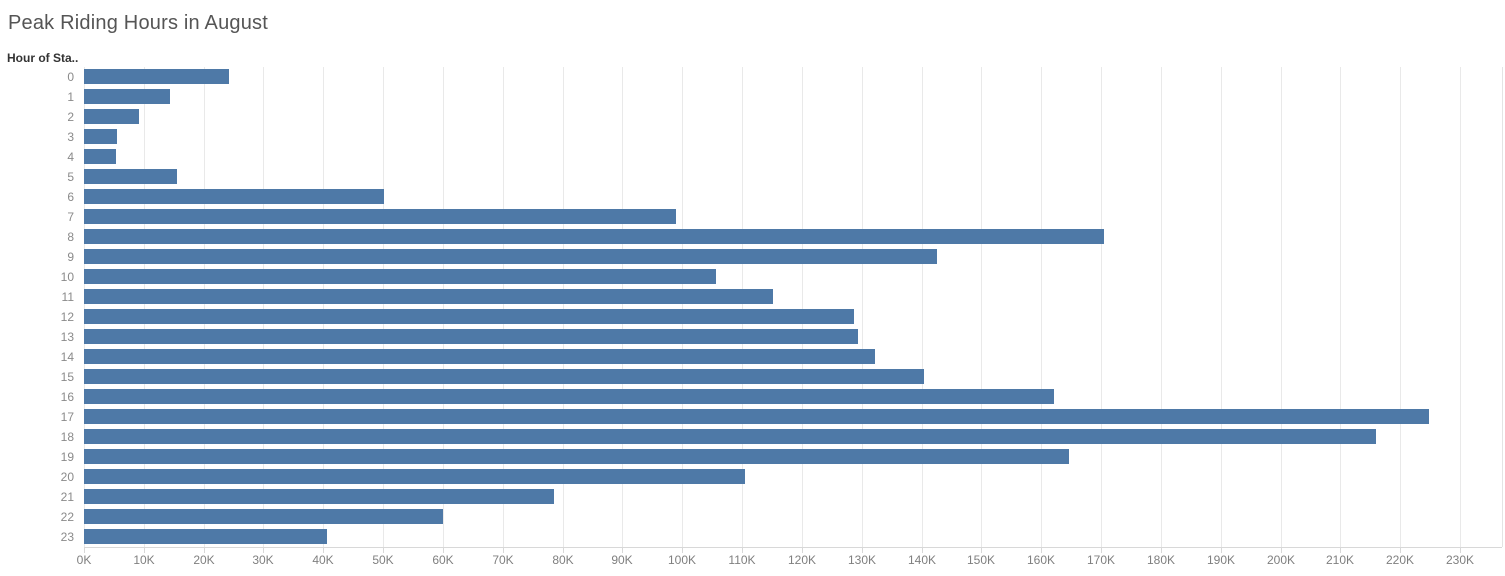 The image size is (1505, 576). I want to click on x-tick-label-0K: 0K, so click(84, 560).